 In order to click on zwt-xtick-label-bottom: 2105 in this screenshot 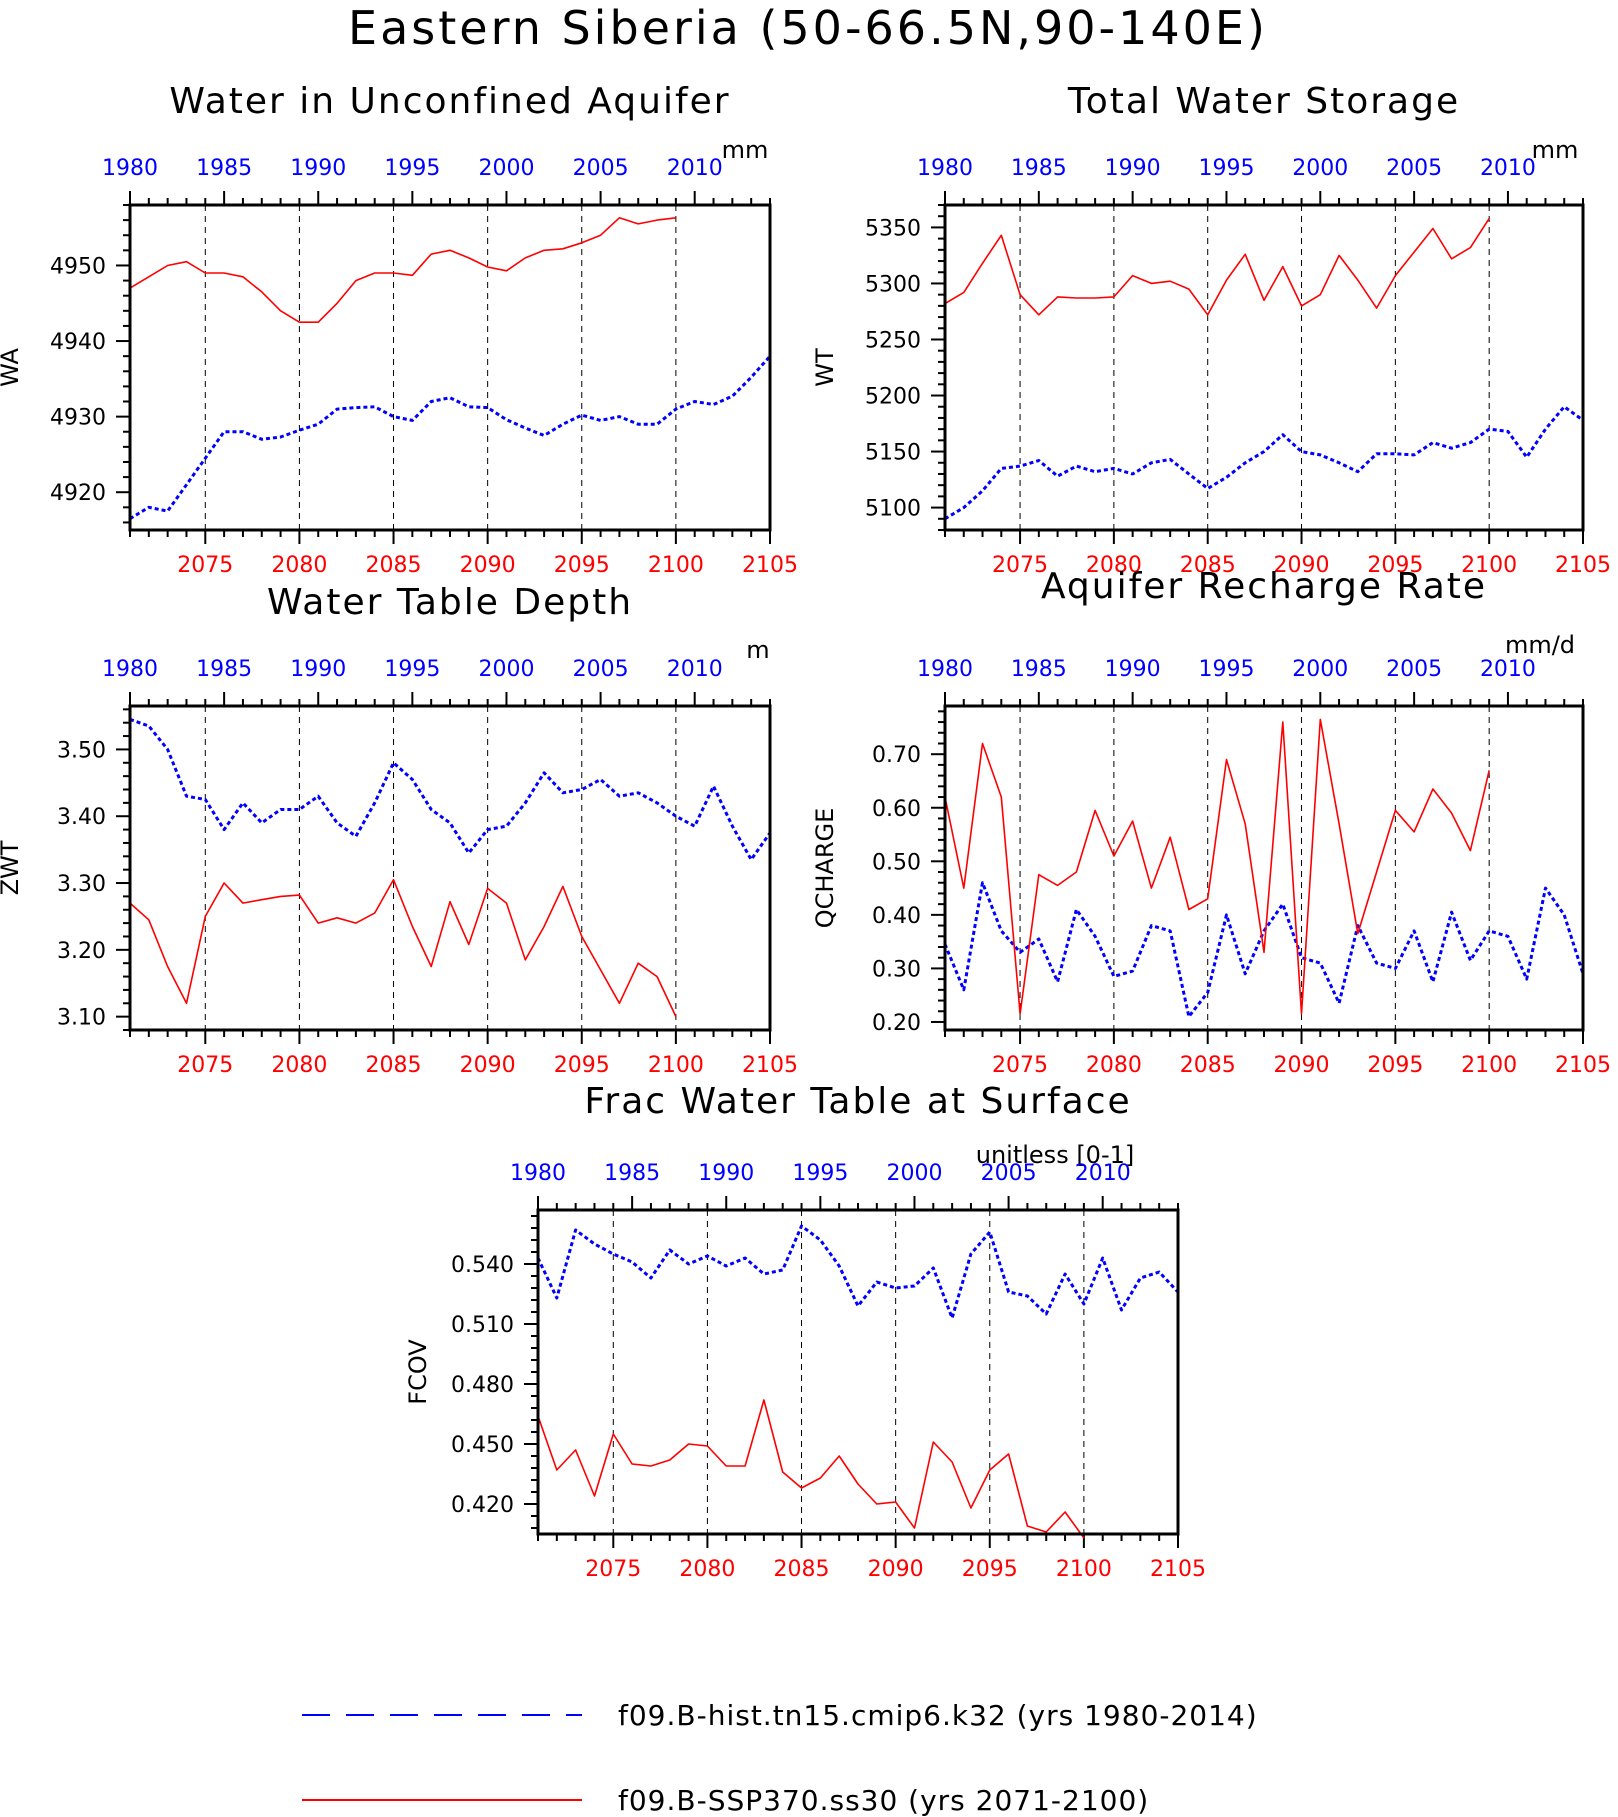, I will do `click(770, 1065)`.